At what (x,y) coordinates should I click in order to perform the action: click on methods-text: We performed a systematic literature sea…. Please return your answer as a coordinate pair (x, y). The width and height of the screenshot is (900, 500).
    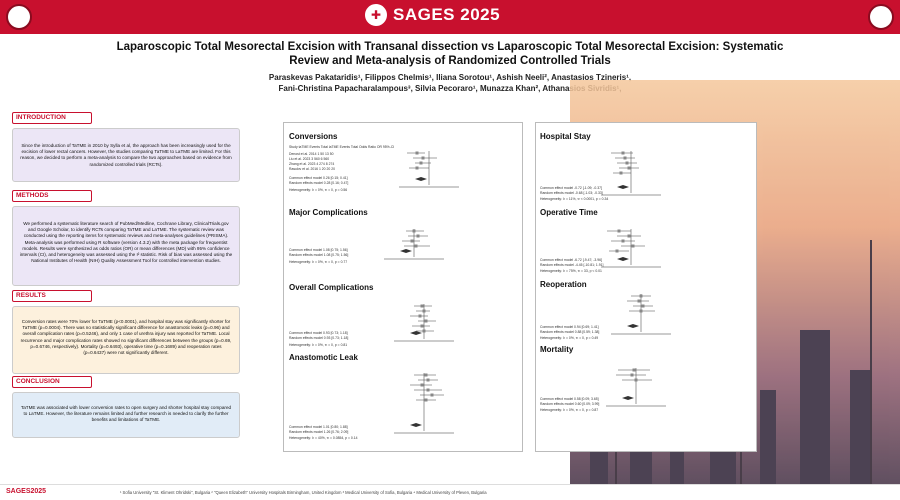
    Looking at the image, I should click on (126, 246).